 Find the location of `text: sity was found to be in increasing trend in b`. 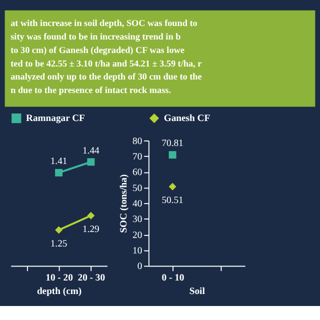

text: sity was found to be in increasing trend in b is located at coordinates (95, 36).